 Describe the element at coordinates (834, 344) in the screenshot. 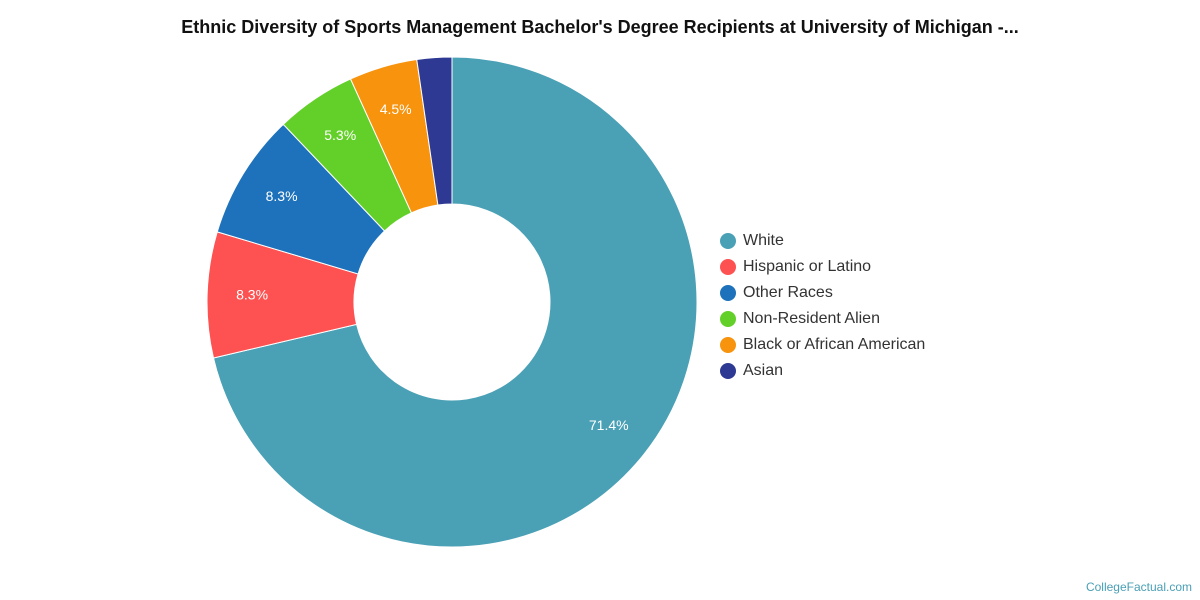

I see `legend-label: Black or African American` at that location.